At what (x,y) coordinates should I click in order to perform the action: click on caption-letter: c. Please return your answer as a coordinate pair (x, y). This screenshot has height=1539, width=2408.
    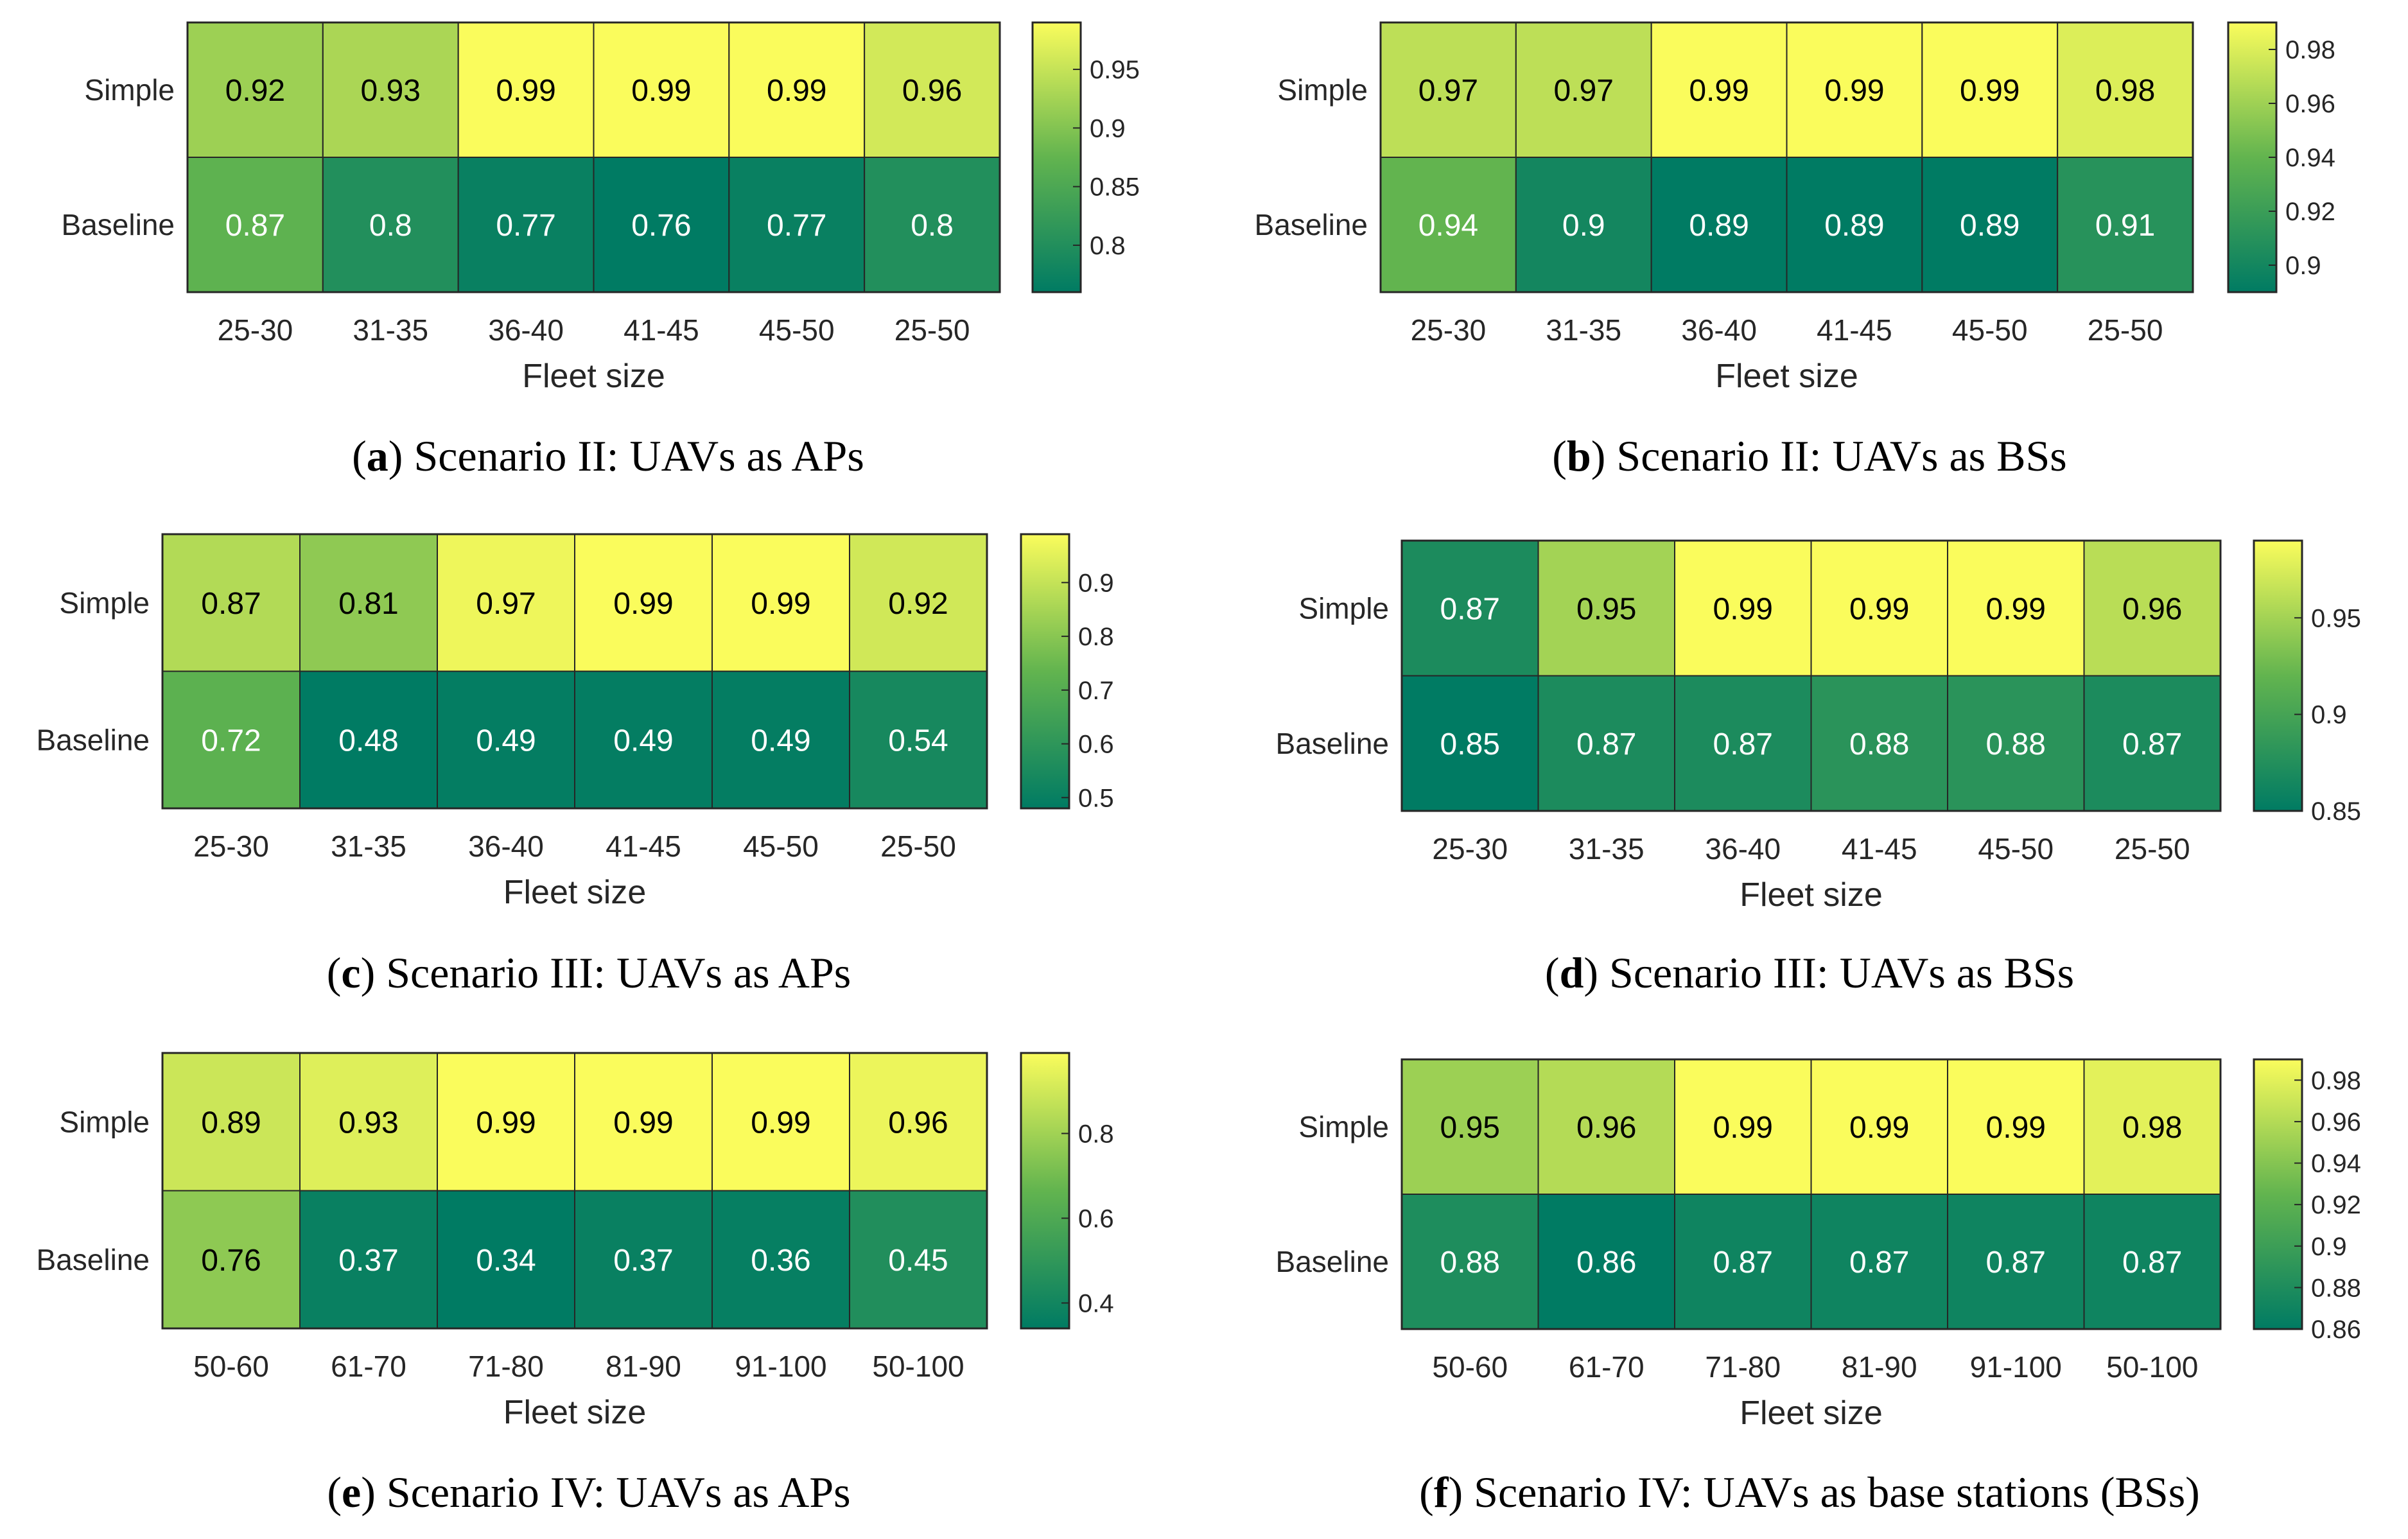
    Looking at the image, I should click on (350, 972).